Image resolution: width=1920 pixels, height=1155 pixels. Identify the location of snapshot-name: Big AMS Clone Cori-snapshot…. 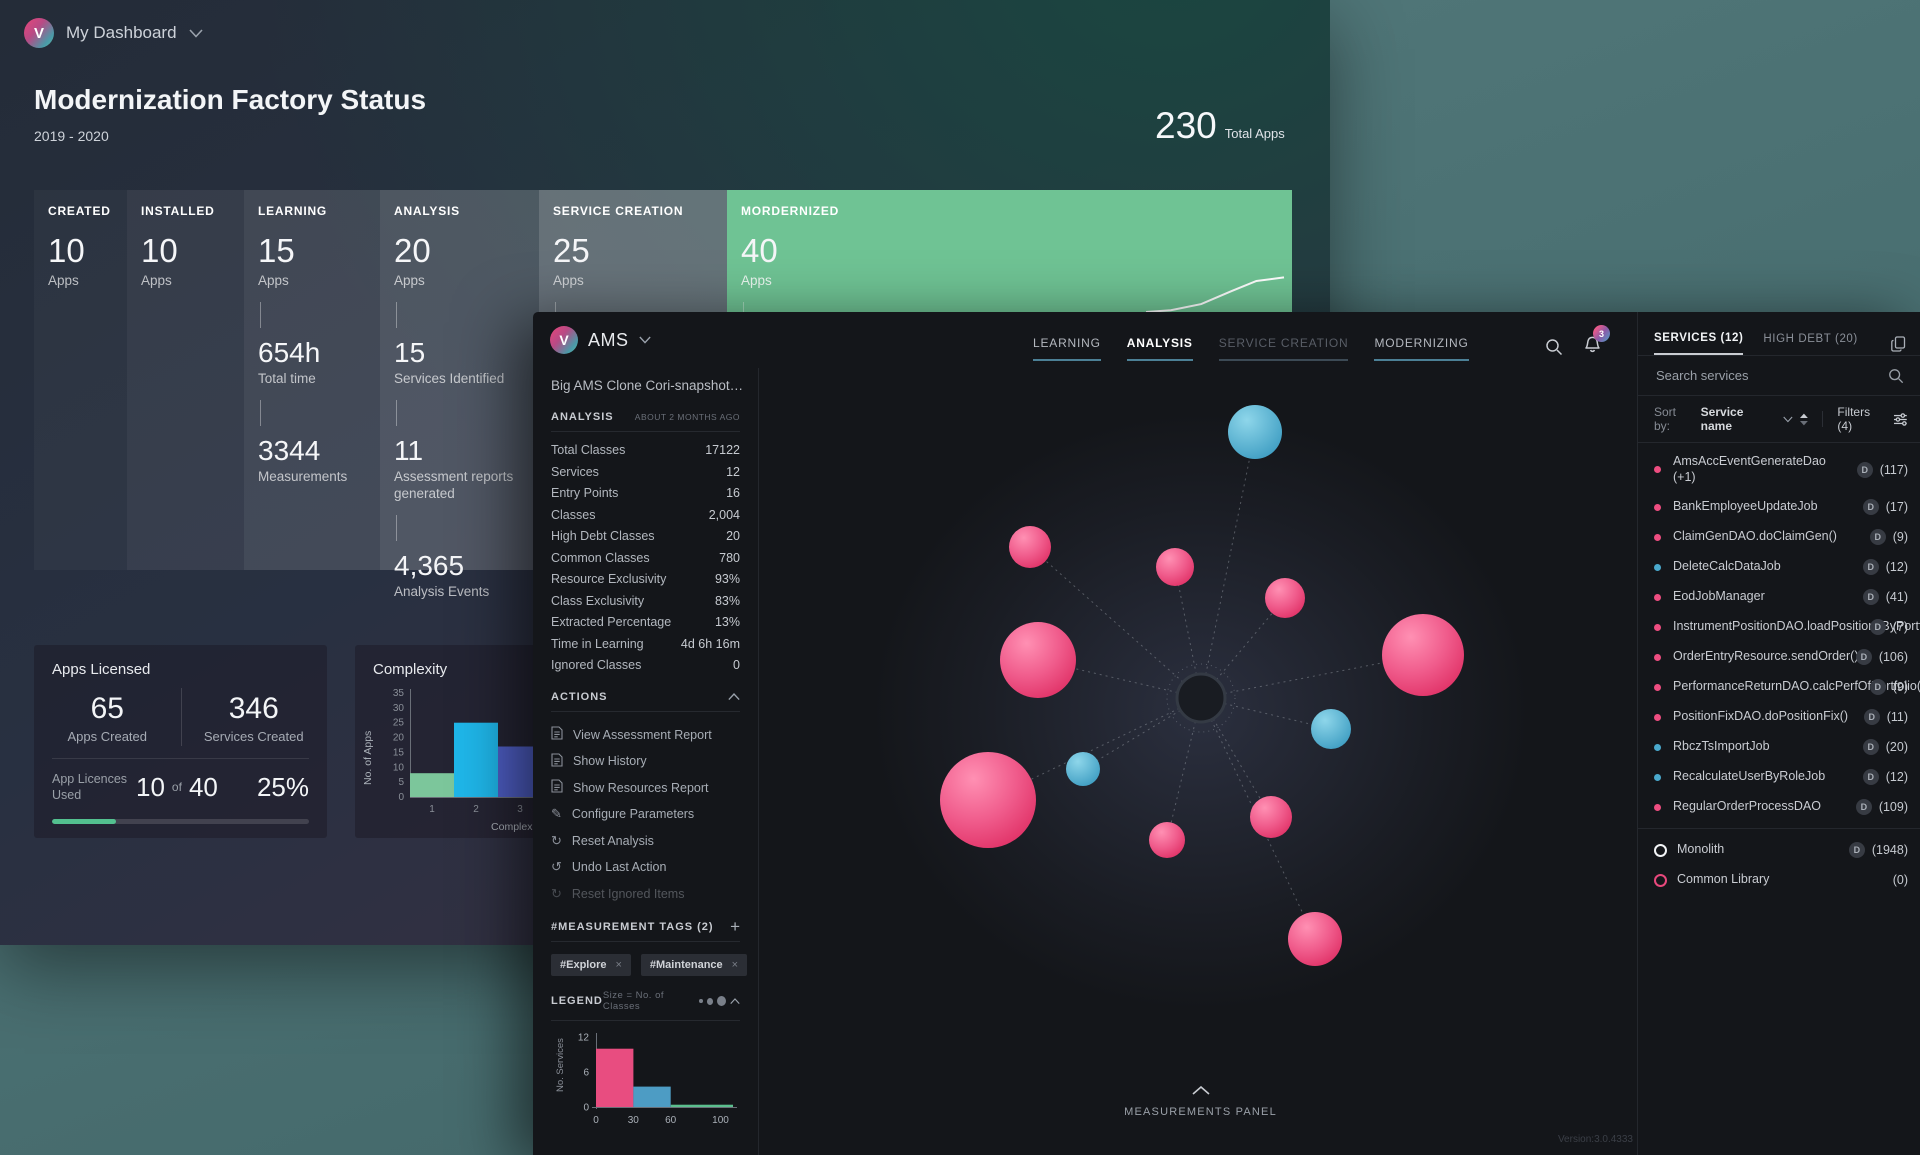
(647, 385).